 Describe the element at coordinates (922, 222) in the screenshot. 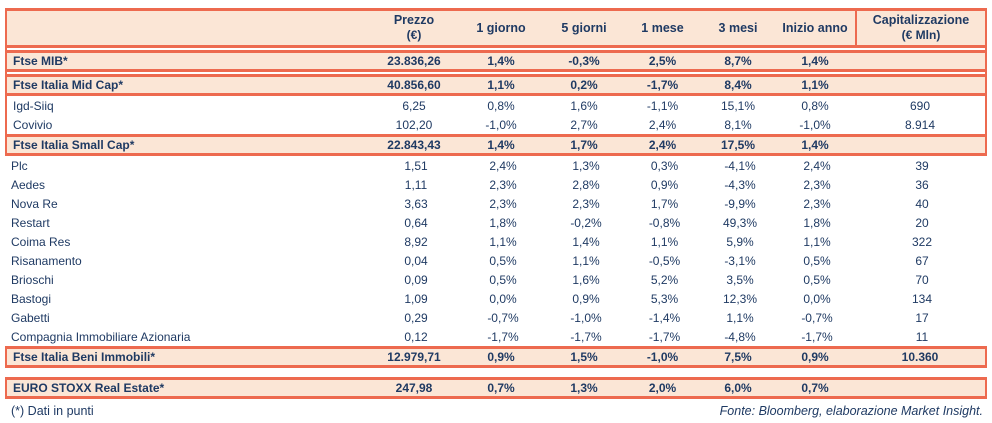

I see `row-value: 20` at that location.